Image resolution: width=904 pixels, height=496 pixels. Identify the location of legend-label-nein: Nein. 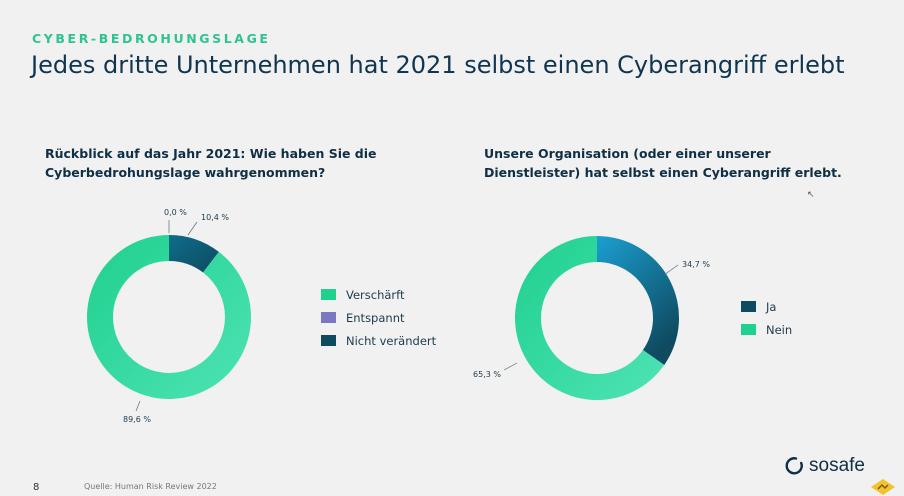
(779, 329).